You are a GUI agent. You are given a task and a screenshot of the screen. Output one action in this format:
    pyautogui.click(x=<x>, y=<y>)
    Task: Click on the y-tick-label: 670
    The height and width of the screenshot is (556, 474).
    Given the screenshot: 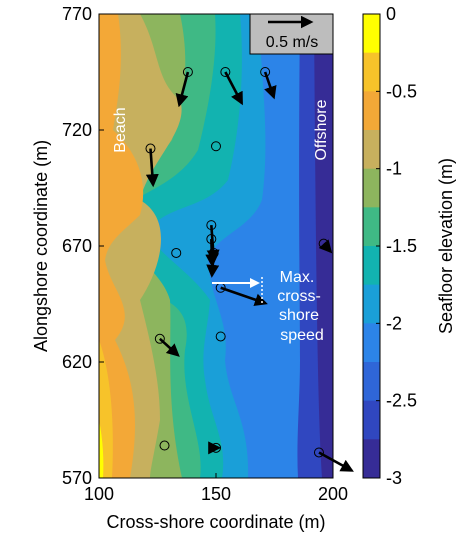 What is the action you would take?
    pyautogui.click(x=77, y=246)
    